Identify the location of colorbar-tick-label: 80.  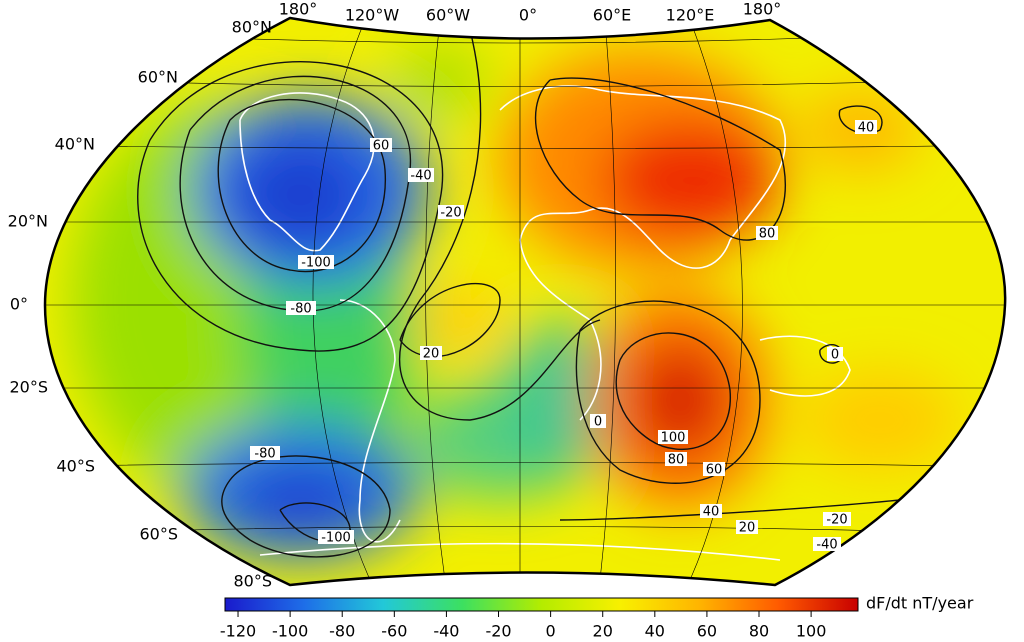
(759, 631).